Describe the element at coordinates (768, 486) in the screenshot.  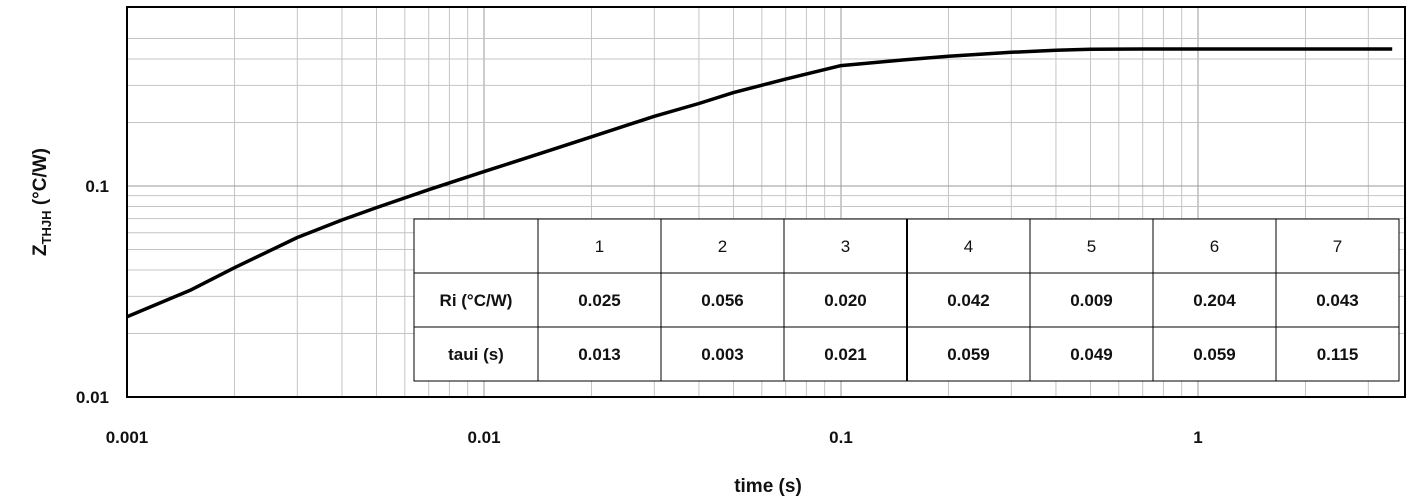
I see `x-axis-title: time (s)` at that location.